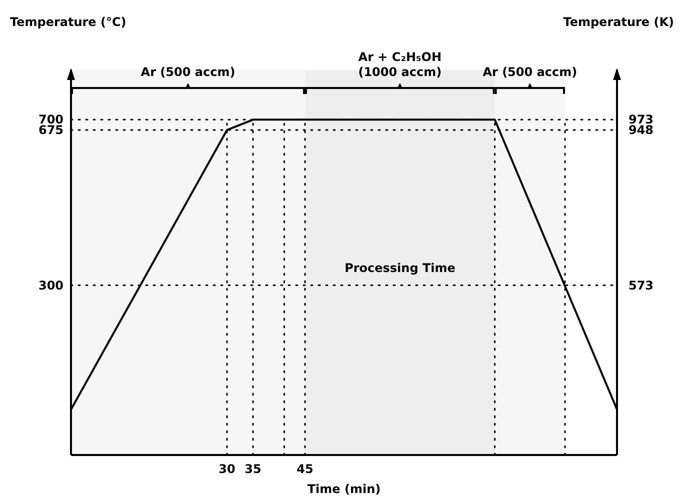 Image resolution: width=684 pixels, height=501 pixels. What do you see at coordinates (400, 64) in the screenshot?
I see `band-label: Ar + C₂H₅OH (1000 accm)` at bounding box center [400, 64].